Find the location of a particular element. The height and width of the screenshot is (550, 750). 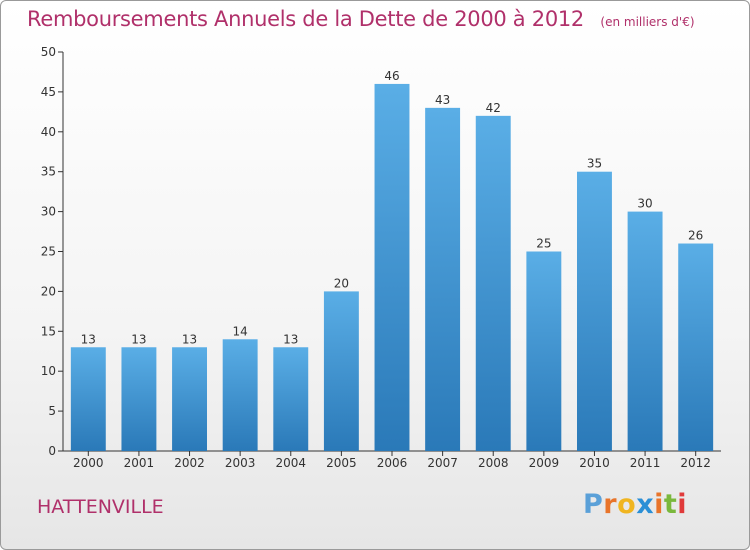

bar-value-label: 14 is located at coordinates (240, 331).